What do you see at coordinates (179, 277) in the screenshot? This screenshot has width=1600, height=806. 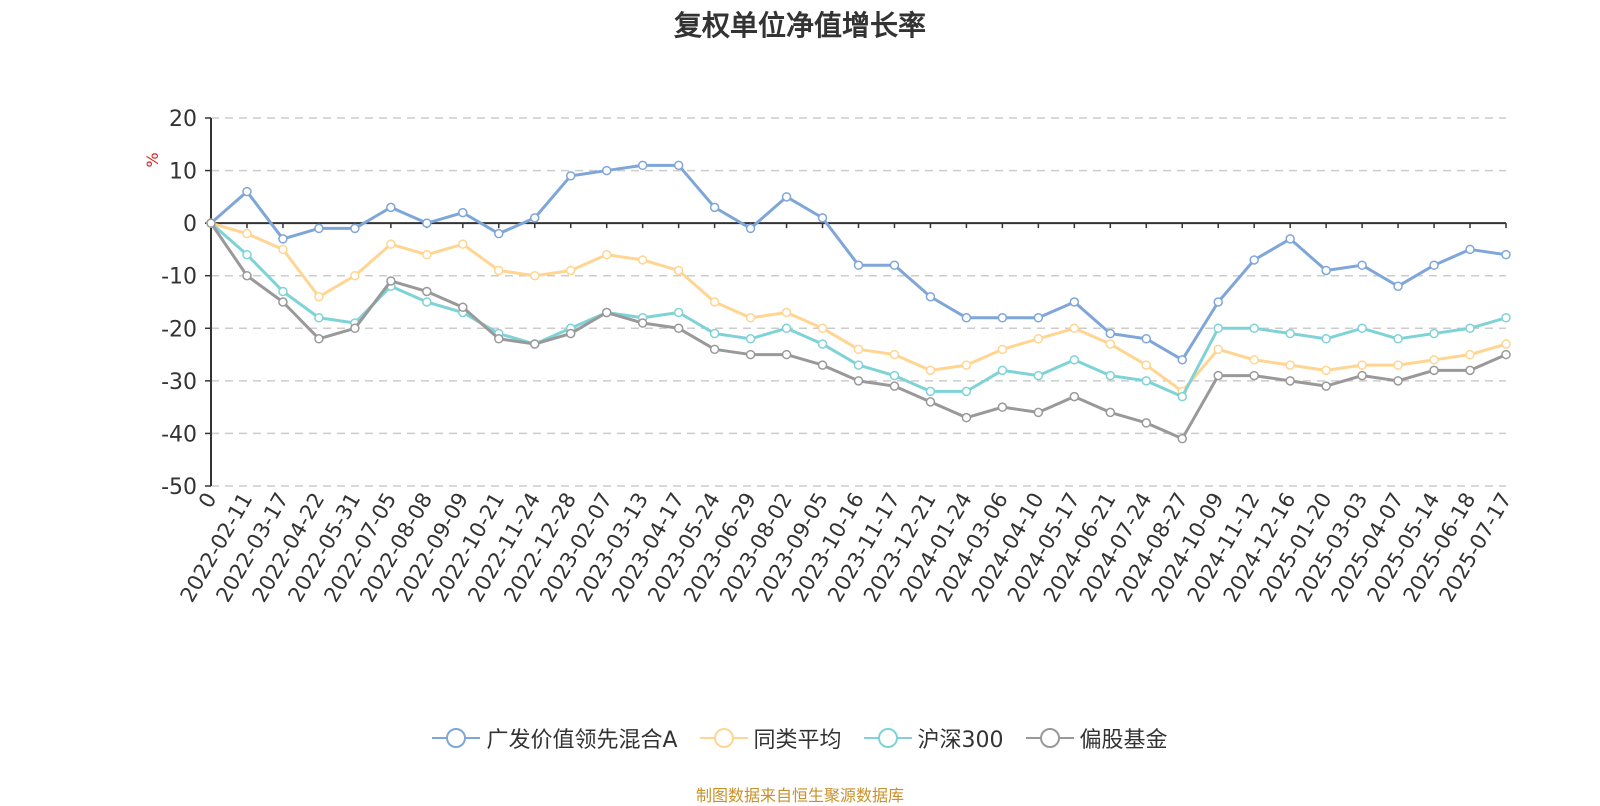 I see `y-tick-label: -10` at bounding box center [179, 277].